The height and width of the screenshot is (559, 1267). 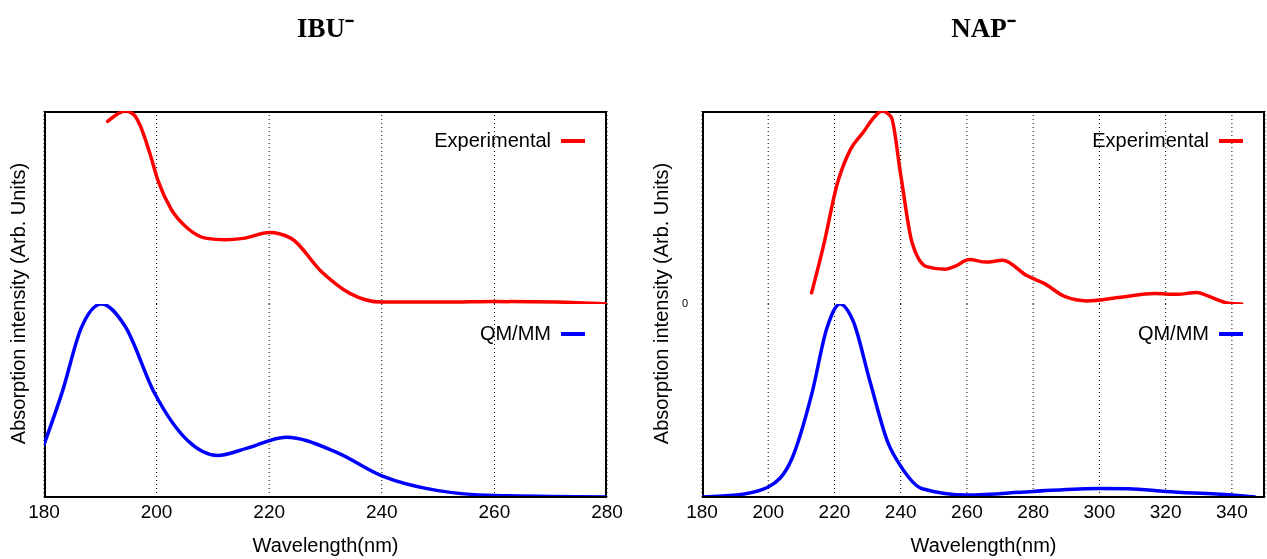 I want to click on x-tick-label: 300, so click(x=1099, y=512).